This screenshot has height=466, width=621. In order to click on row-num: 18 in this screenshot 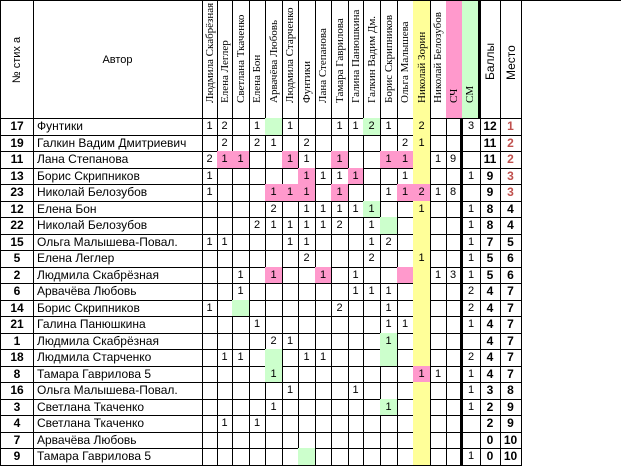, I will do `click(17, 358)`.